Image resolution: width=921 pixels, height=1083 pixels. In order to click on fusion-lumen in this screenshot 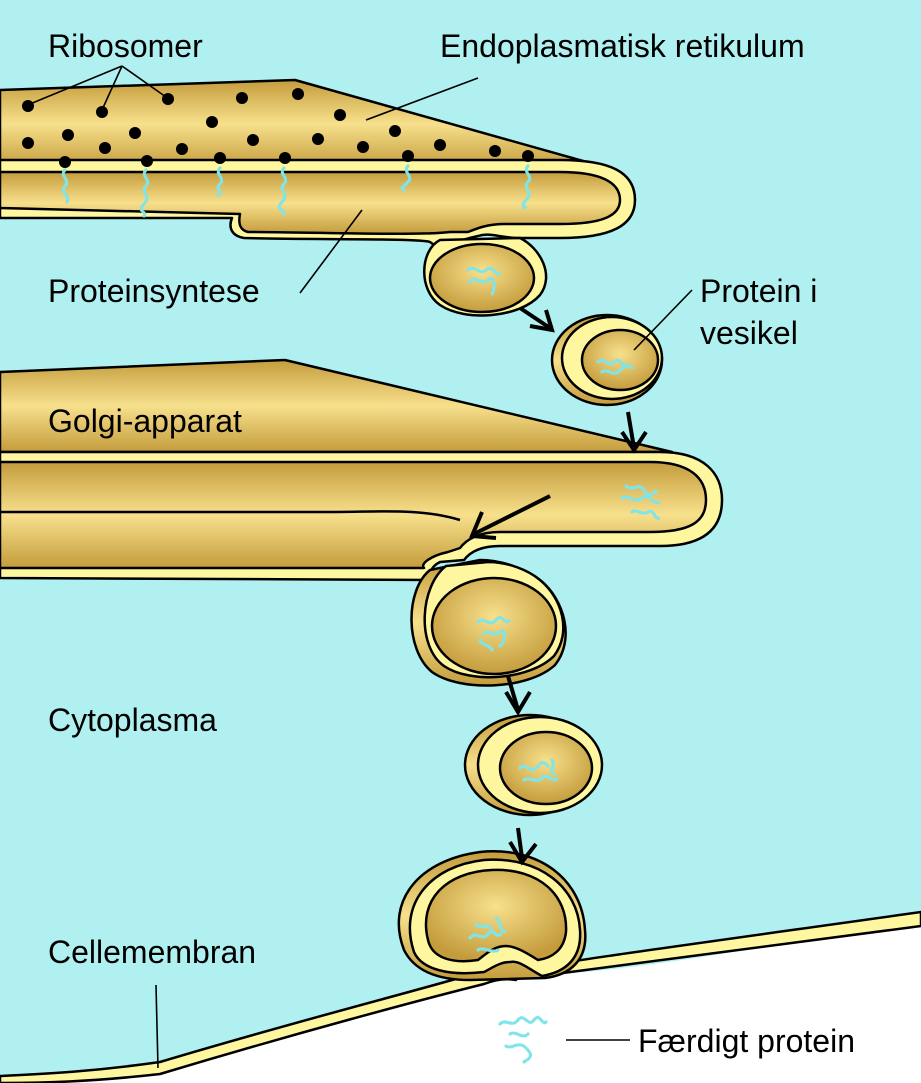, I will do `click(496, 915)`.